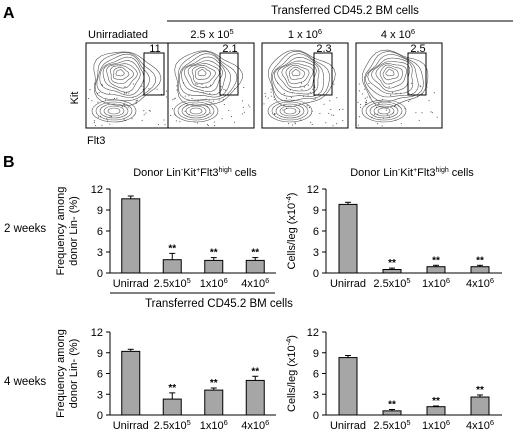 The height and width of the screenshot is (447, 520). Describe the element at coordinates (323, 49) in the screenshot. I see `flow-gate-percent: 2.3` at that location.